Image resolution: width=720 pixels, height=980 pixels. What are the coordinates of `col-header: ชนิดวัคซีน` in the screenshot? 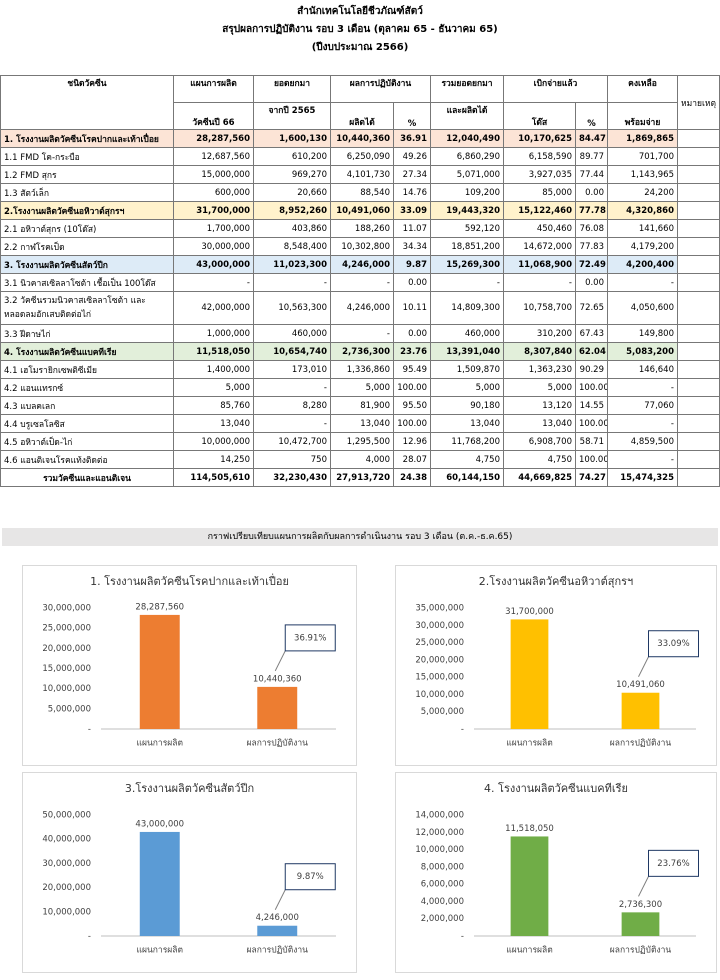 It's located at (87, 102).